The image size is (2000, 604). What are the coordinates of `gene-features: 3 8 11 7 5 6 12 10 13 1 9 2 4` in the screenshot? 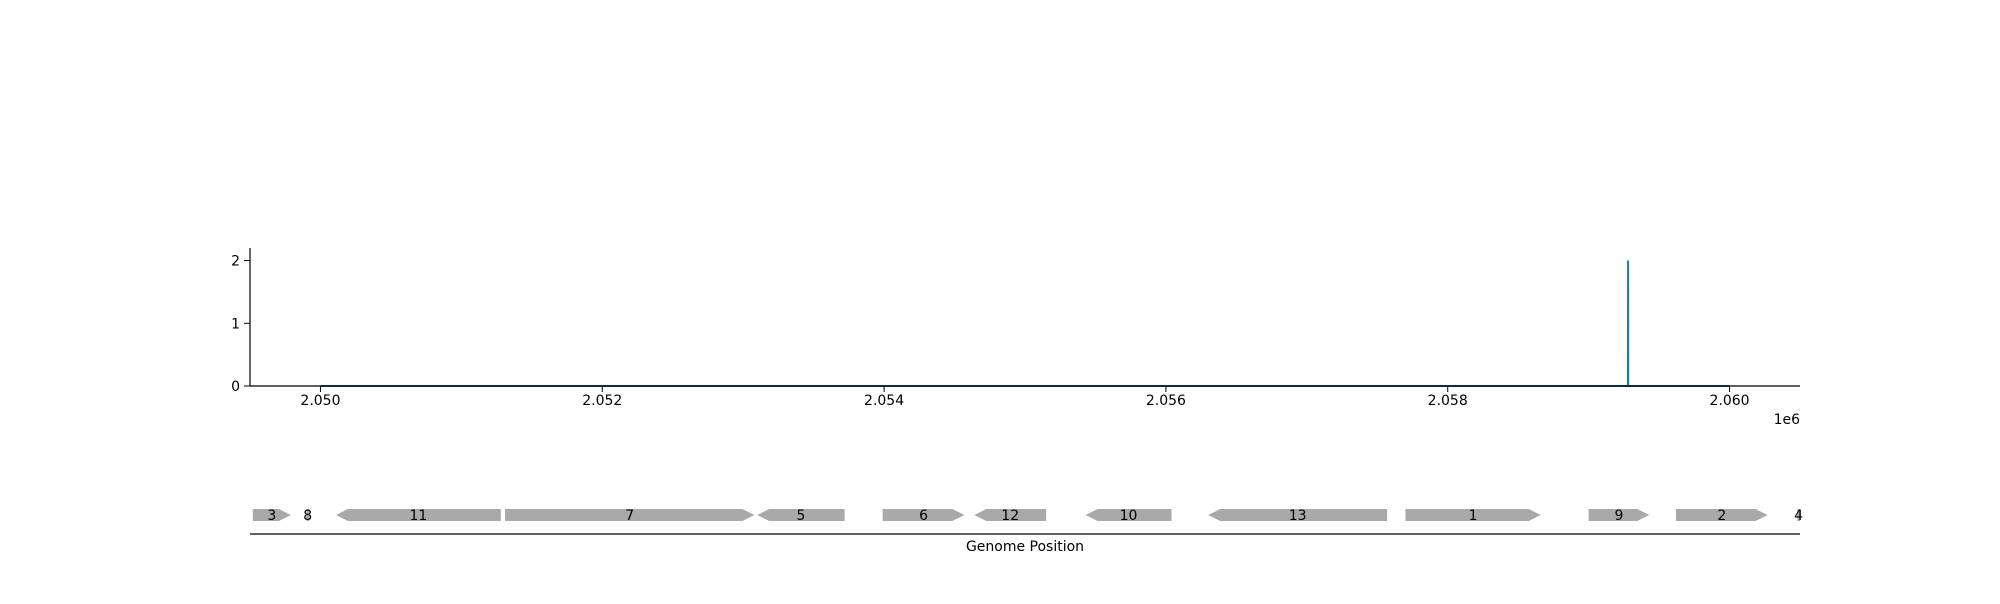 It's located at (1027, 516).